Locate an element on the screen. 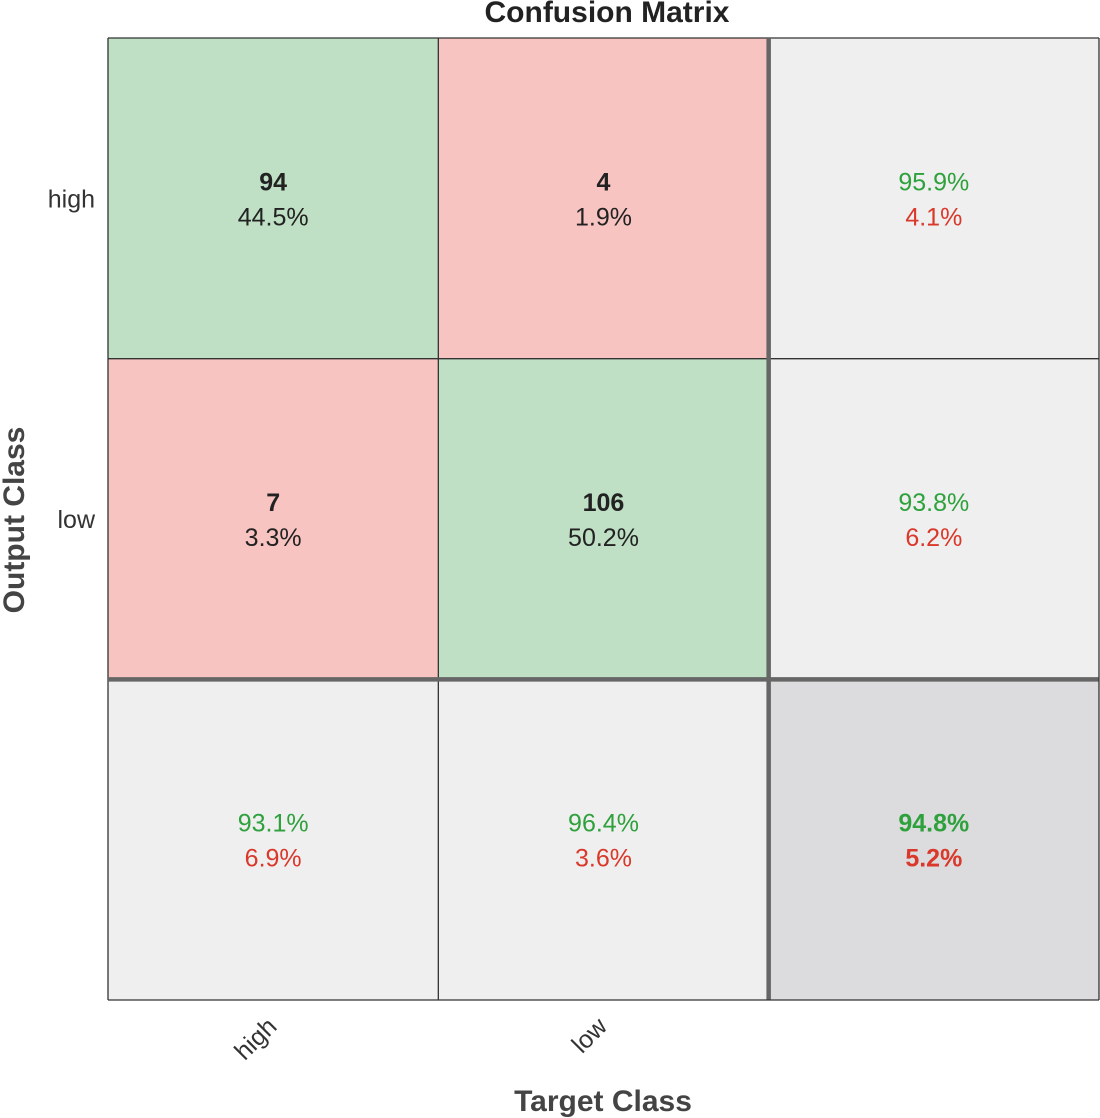 Image resolution: width=1100 pixels, height=1118 pixels. matrix-cell-r0-c2 is located at coordinates (933, 198).